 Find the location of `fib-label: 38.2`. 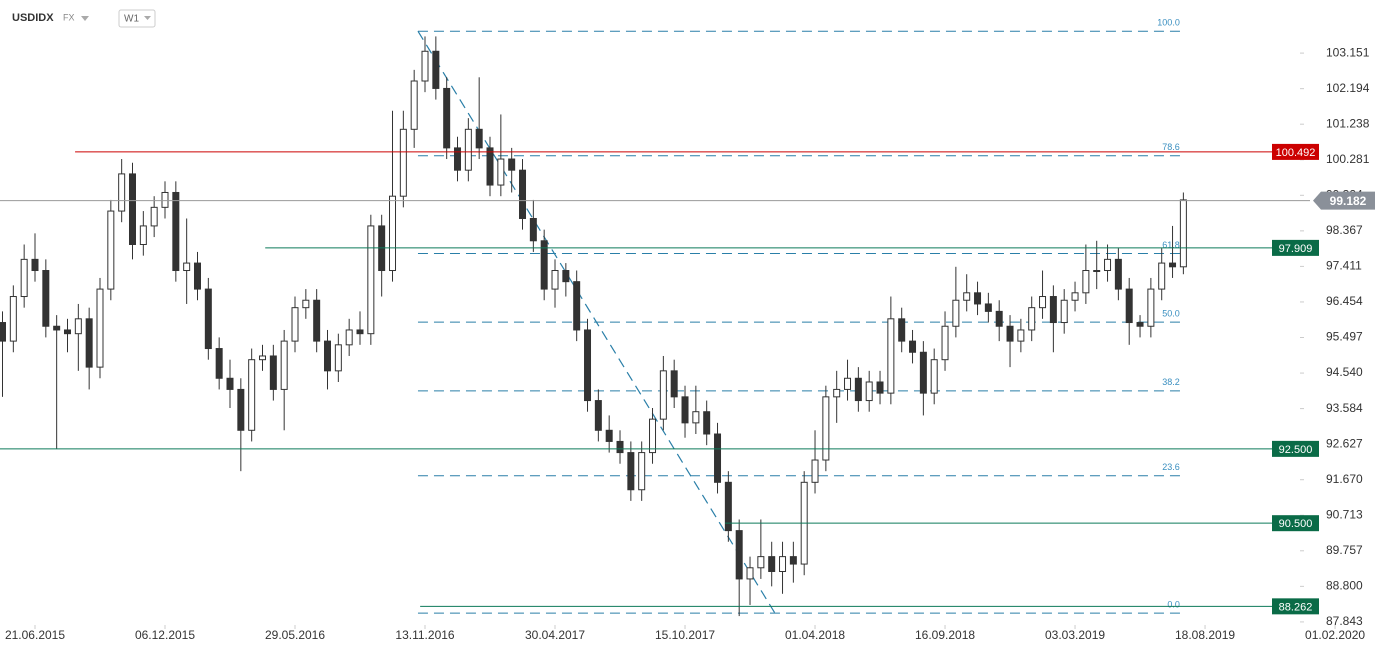

fib-label: 38.2 is located at coordinates (1171, 382).